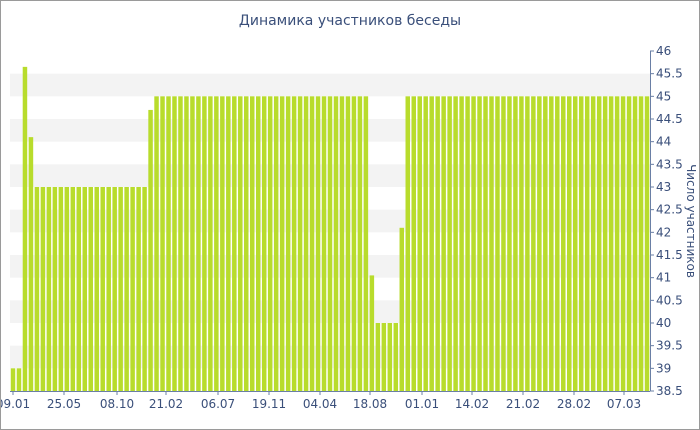 The height and width of the screenshot is (430, 700). Describe the element at coordinates (370, 404) in the screenshot. I see `x-tick-label: 18.08` at that location.